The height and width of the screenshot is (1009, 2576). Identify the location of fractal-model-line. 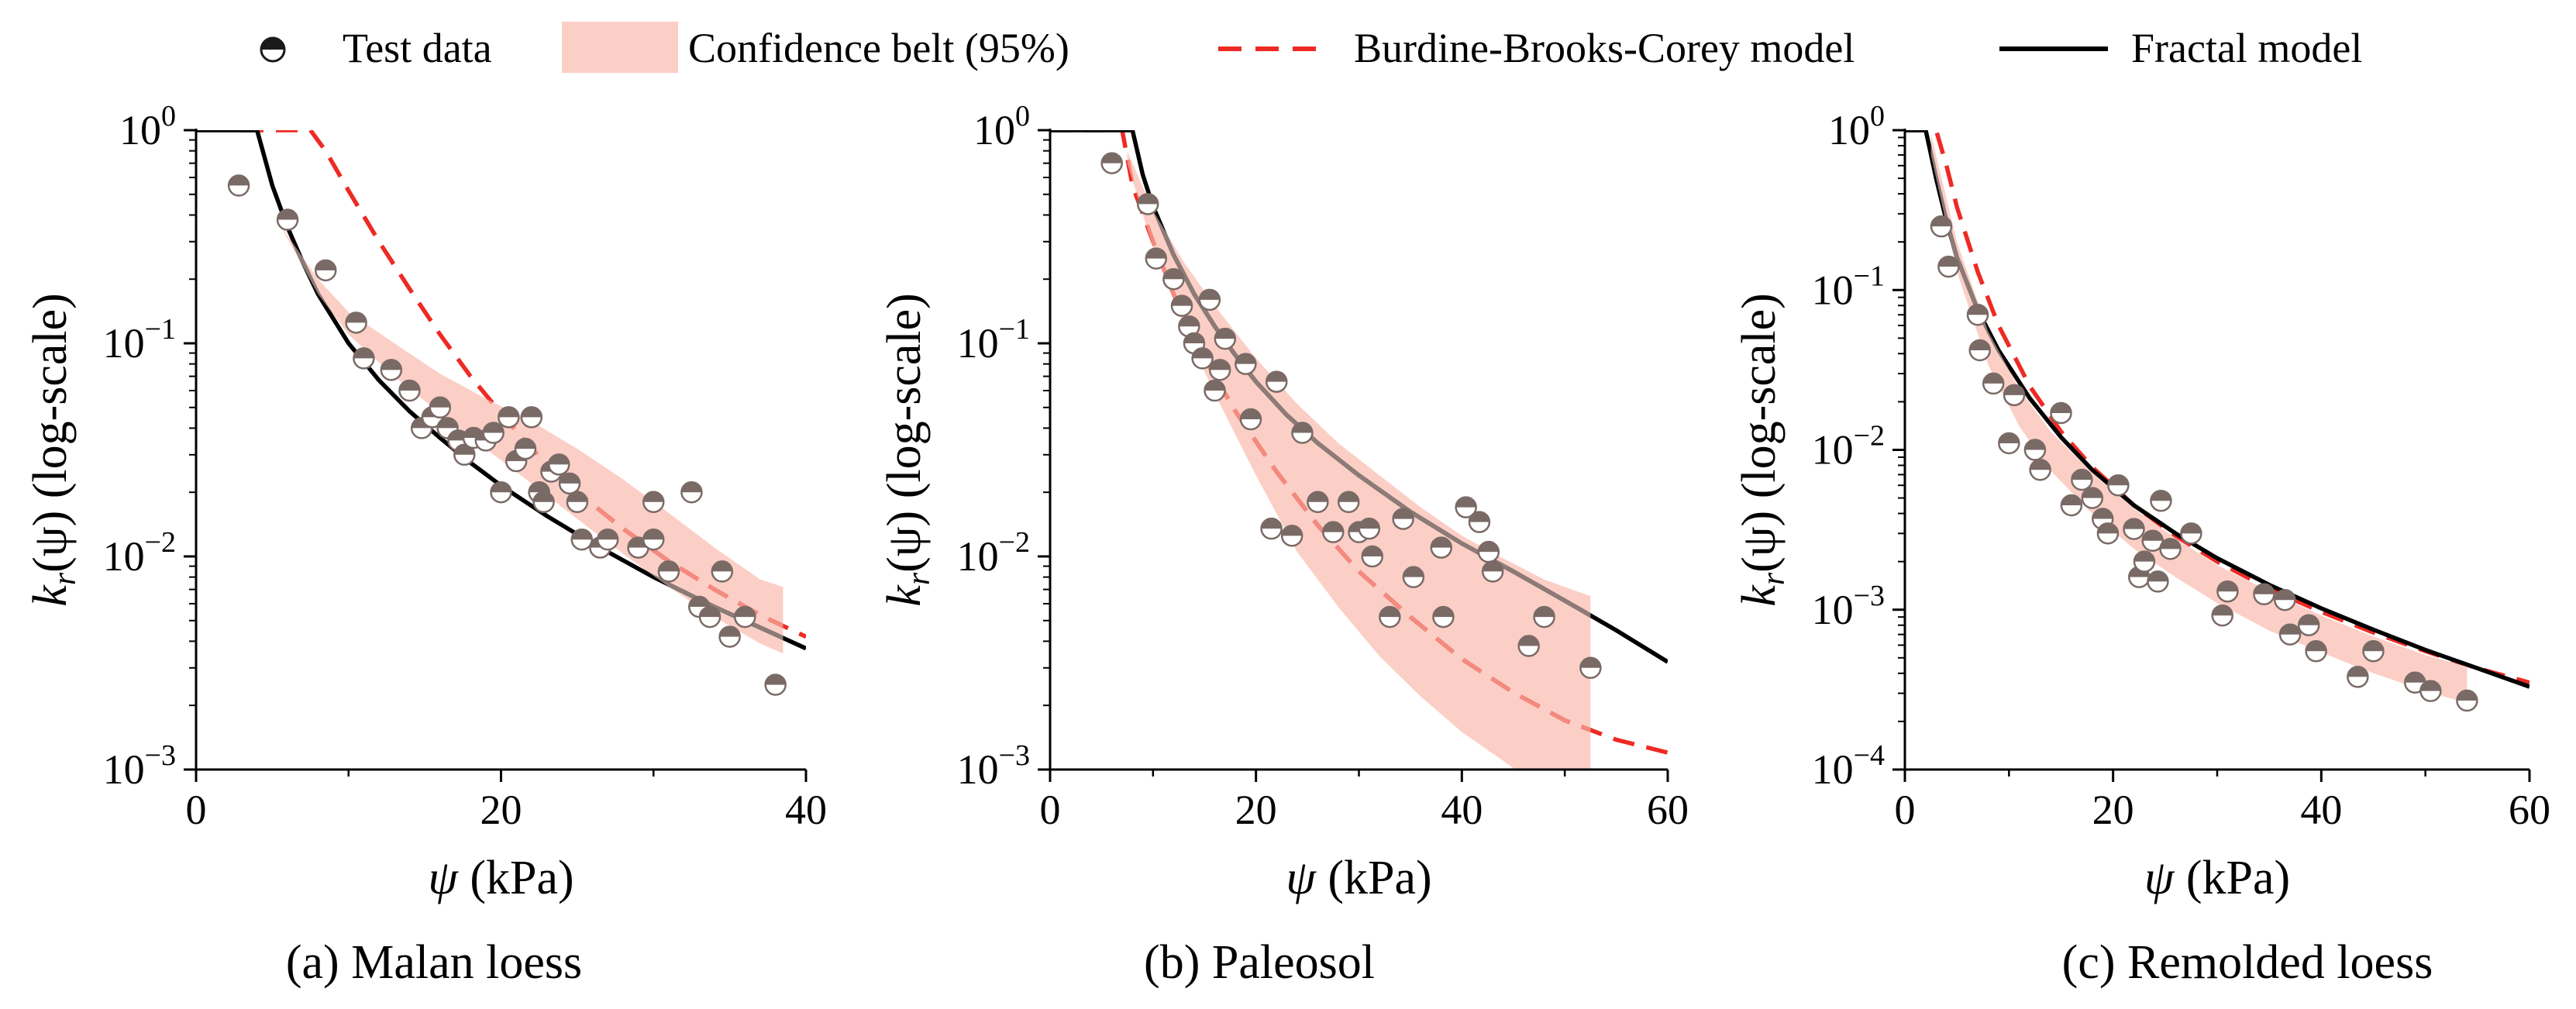
(2217, 410).